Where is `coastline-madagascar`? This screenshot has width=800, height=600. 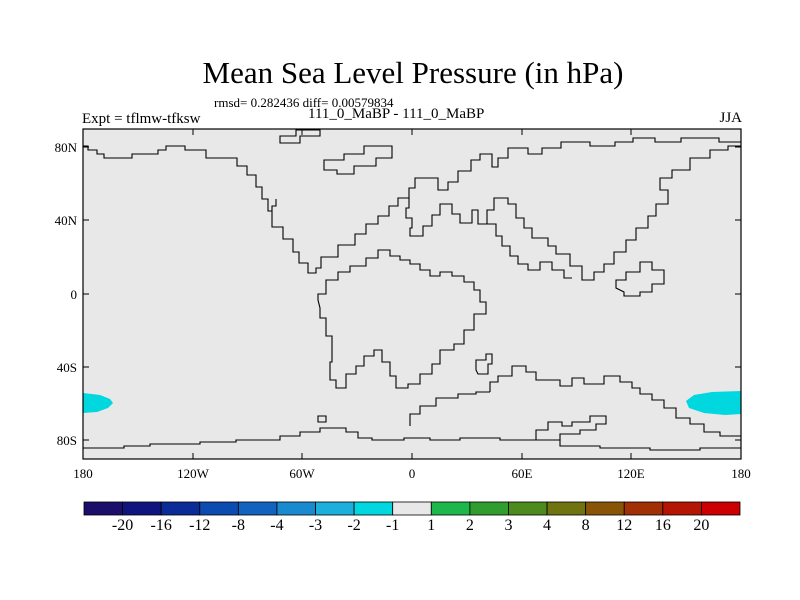 coastline-madagascar is located at coordinates (484, 364).